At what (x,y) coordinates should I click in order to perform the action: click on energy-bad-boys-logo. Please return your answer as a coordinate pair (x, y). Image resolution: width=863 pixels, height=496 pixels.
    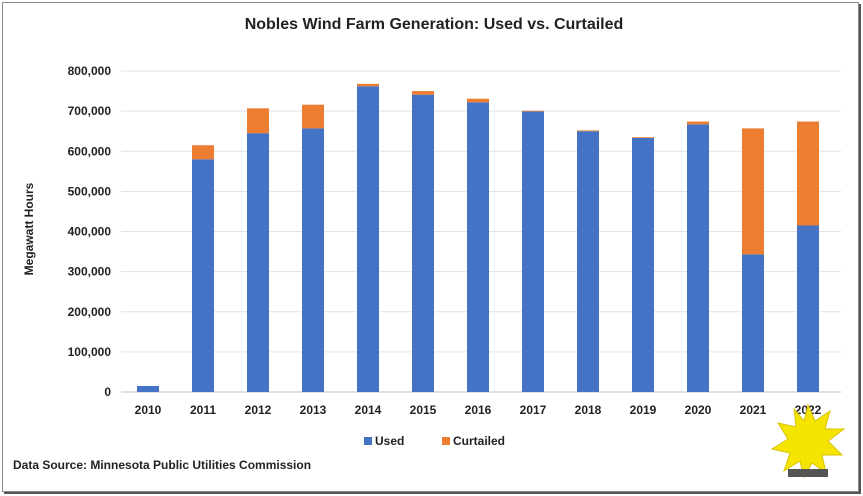
    Looking at the image, I should click on (808, 441).